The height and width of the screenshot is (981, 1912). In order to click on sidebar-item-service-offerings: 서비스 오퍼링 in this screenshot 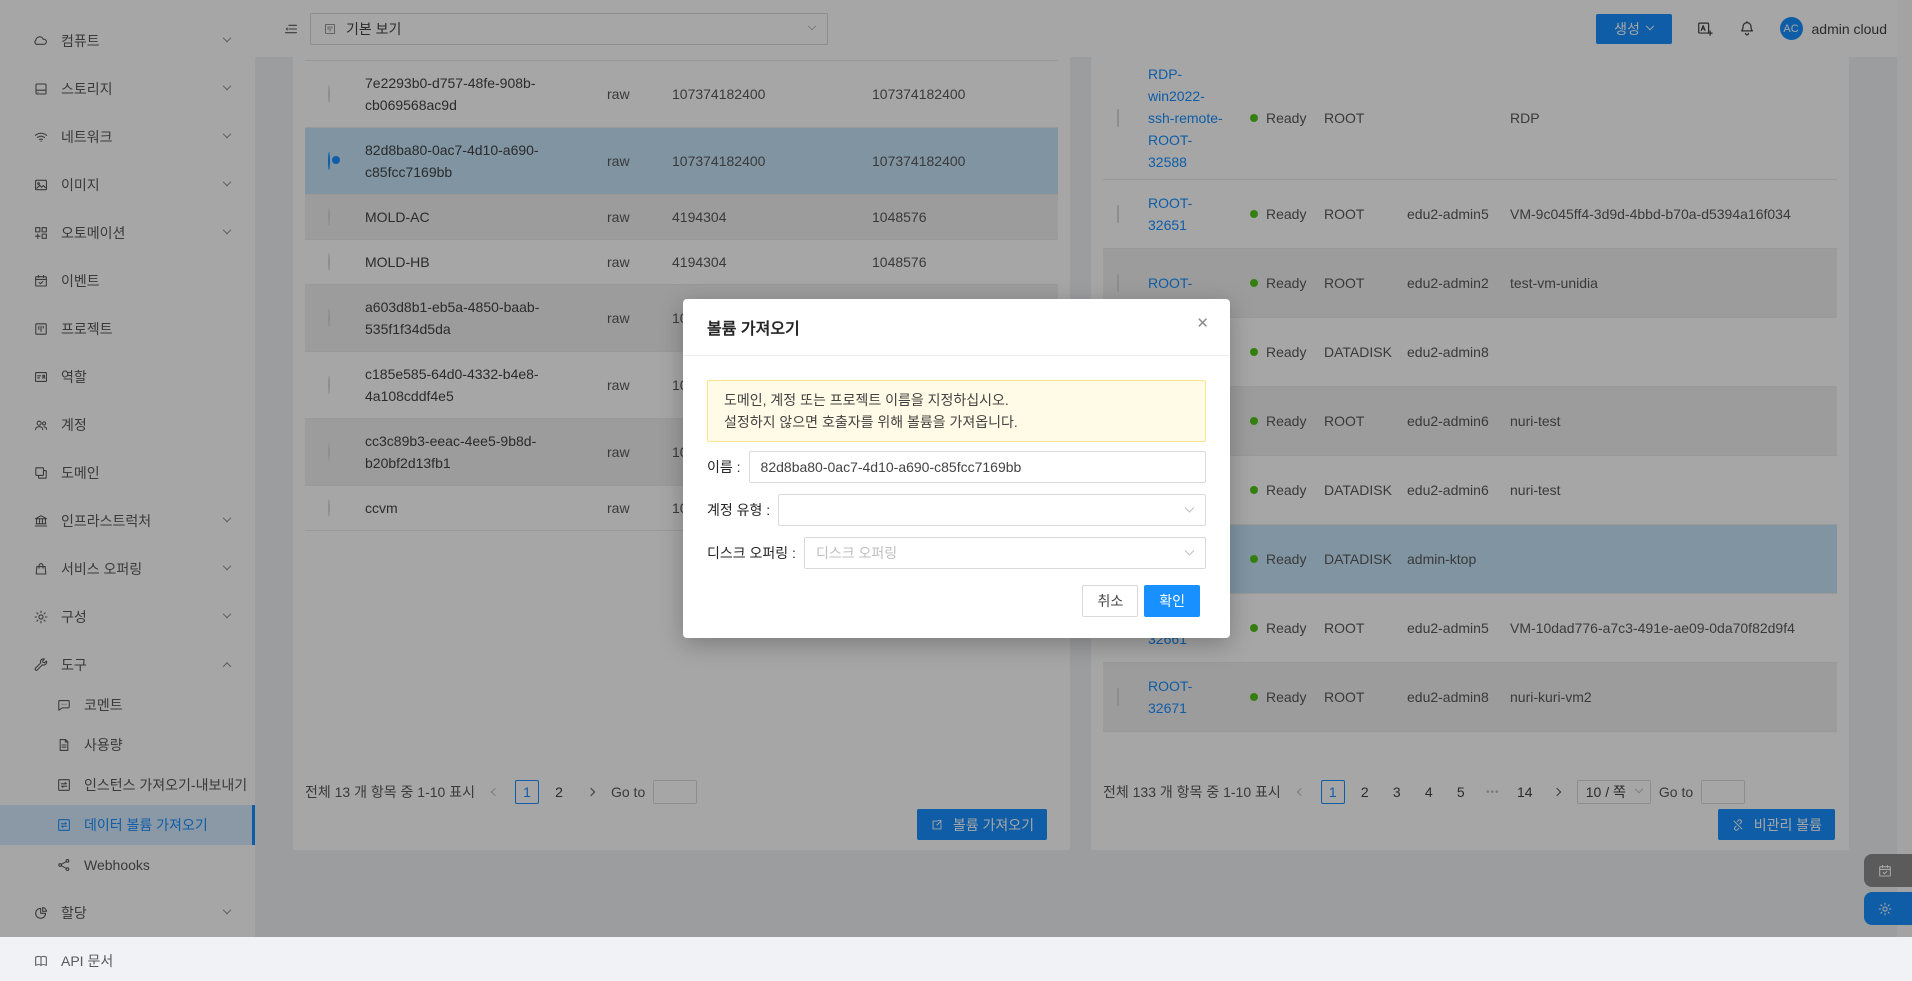, I will do `click(127, 569)`.